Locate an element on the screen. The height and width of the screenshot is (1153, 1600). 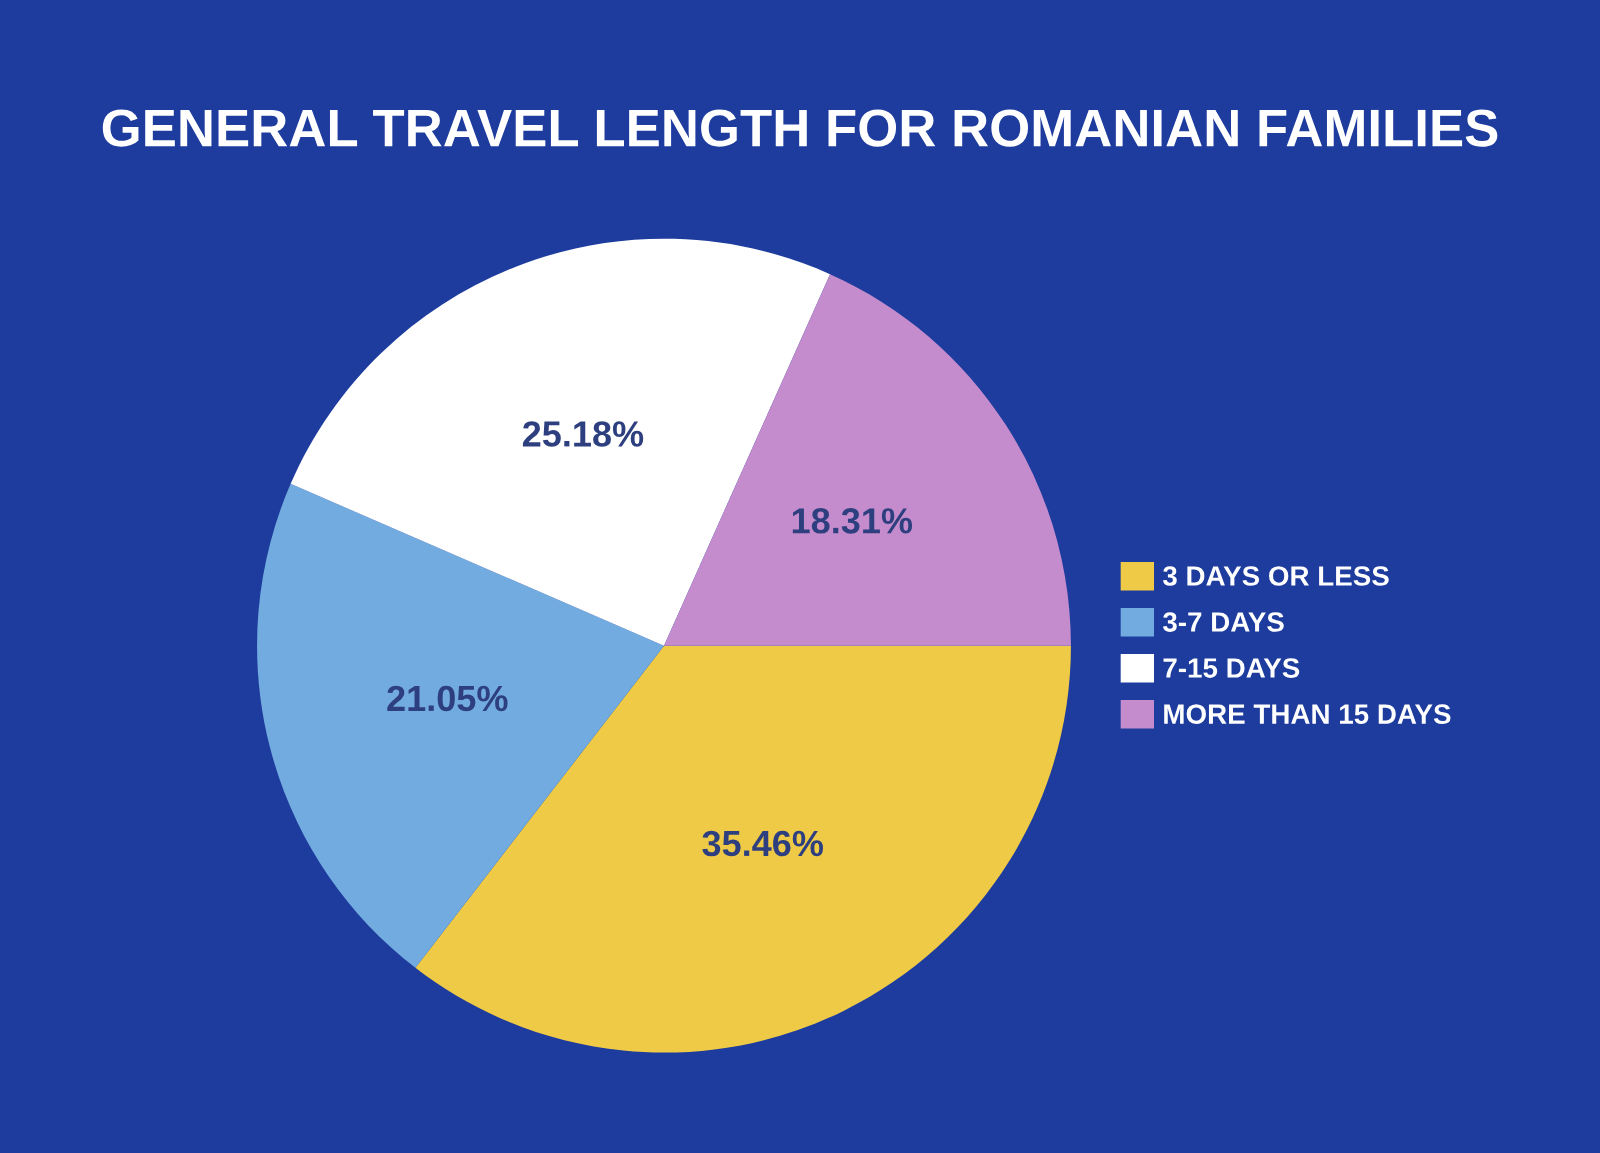
data-label: 25.18% is located at coordinates (583, 434).